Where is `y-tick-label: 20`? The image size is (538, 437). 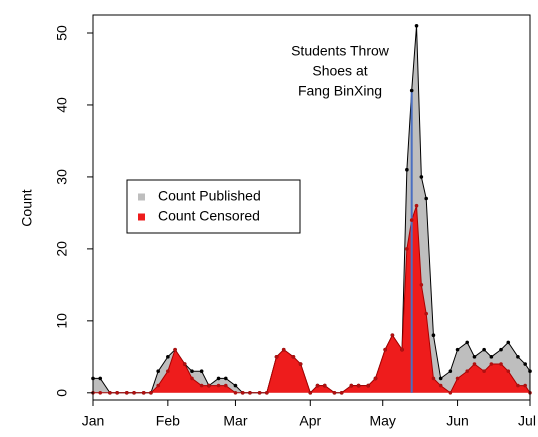
y-tick-label: 20 is located at coordinates (62, 249).